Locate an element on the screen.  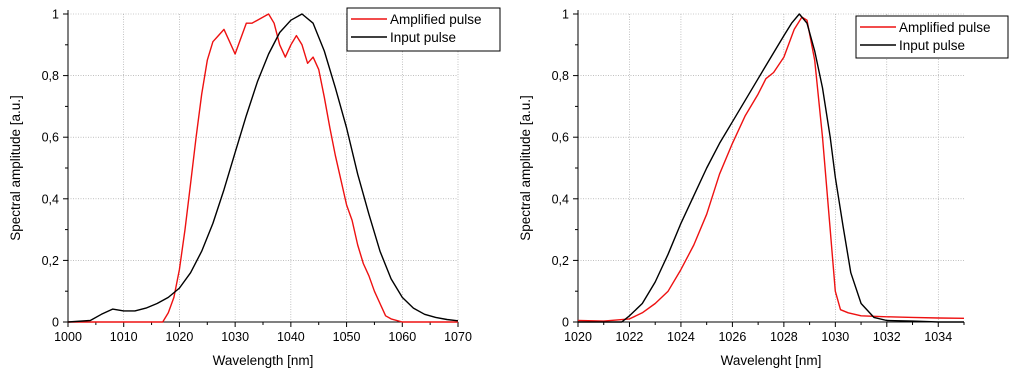
x-tick-label: 1010 is located at coordinates (124, 337).